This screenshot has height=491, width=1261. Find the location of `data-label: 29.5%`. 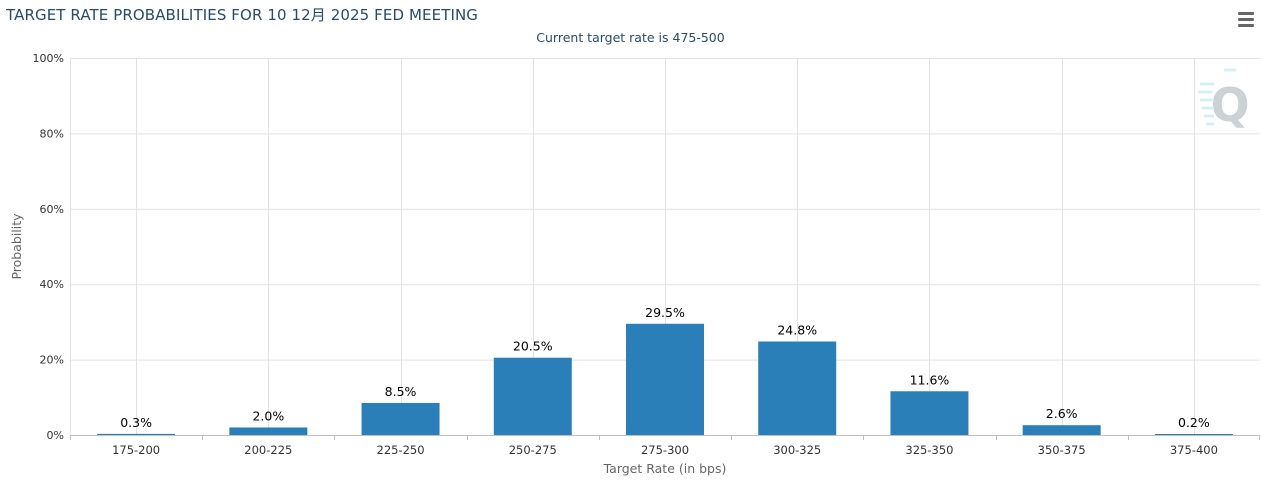

data-label: 29.5% is located at coordinates (665, 312).